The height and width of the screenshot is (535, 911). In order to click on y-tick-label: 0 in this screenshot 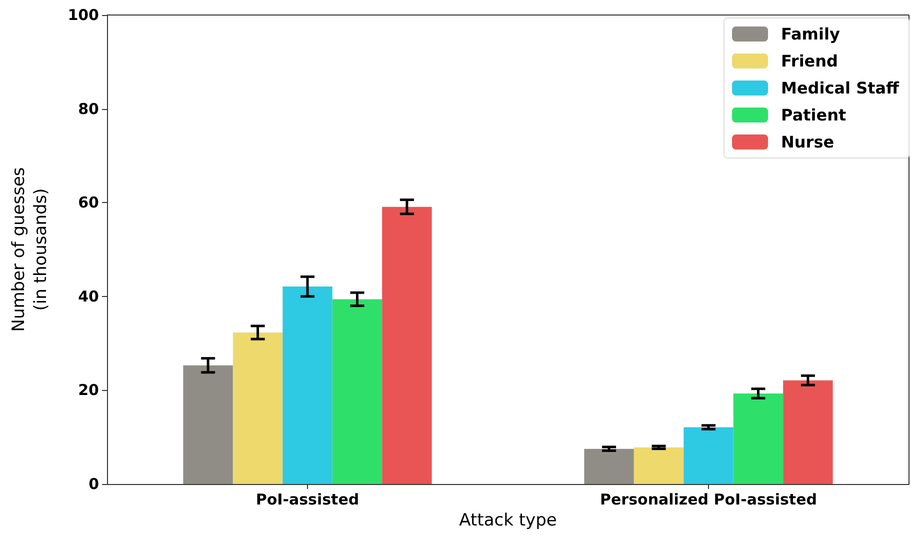, I will do `click(93, 484)`.